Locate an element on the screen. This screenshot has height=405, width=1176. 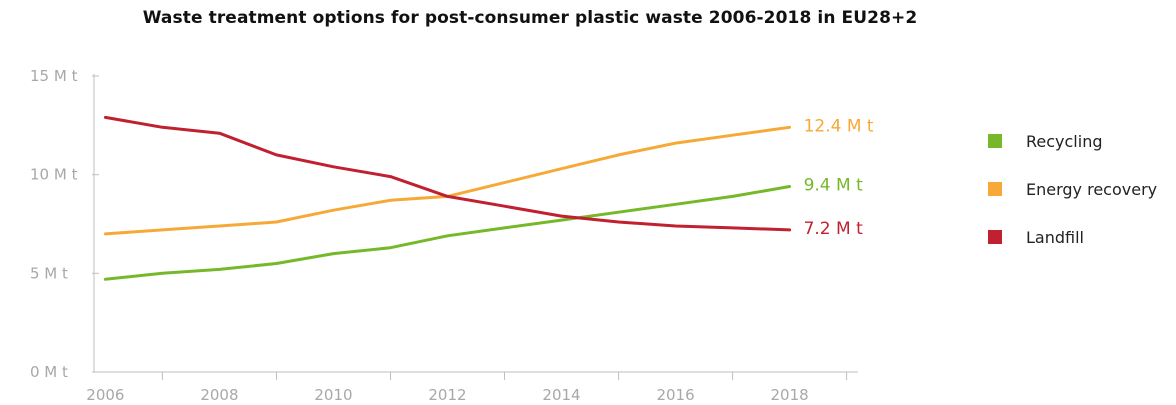
x-tick-label: 2018 is located at coordinates (789, 395).